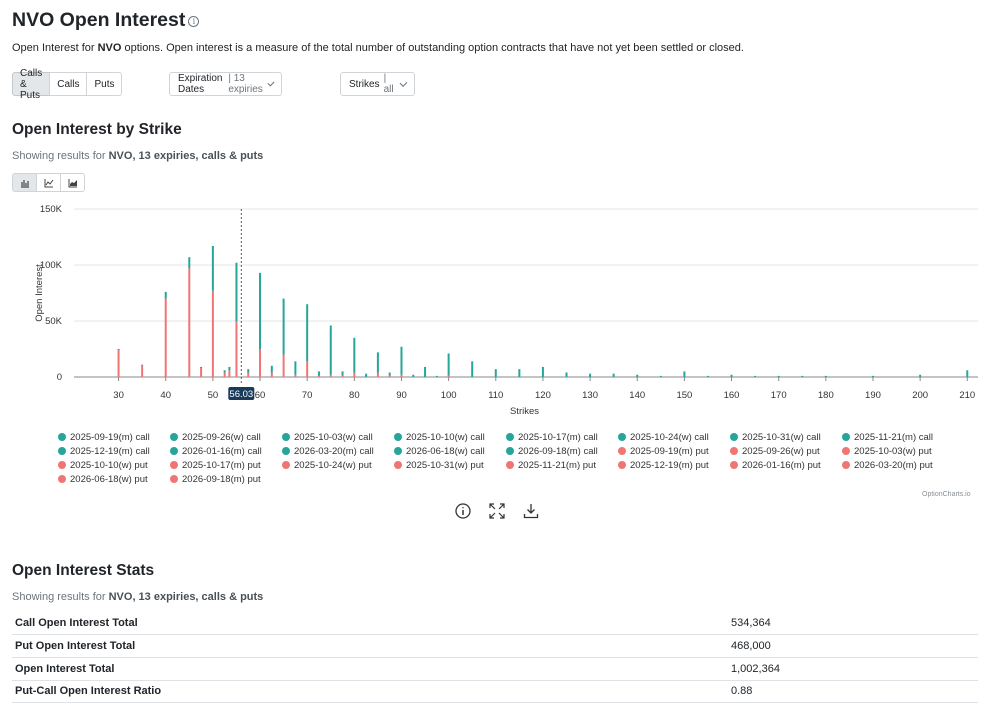 The height and width of the screenshot is (711, 981). What do you see at coordinates (48, 182) in the screenshot?
I see `chart-type-toggle` at bounding box center [48, 182].